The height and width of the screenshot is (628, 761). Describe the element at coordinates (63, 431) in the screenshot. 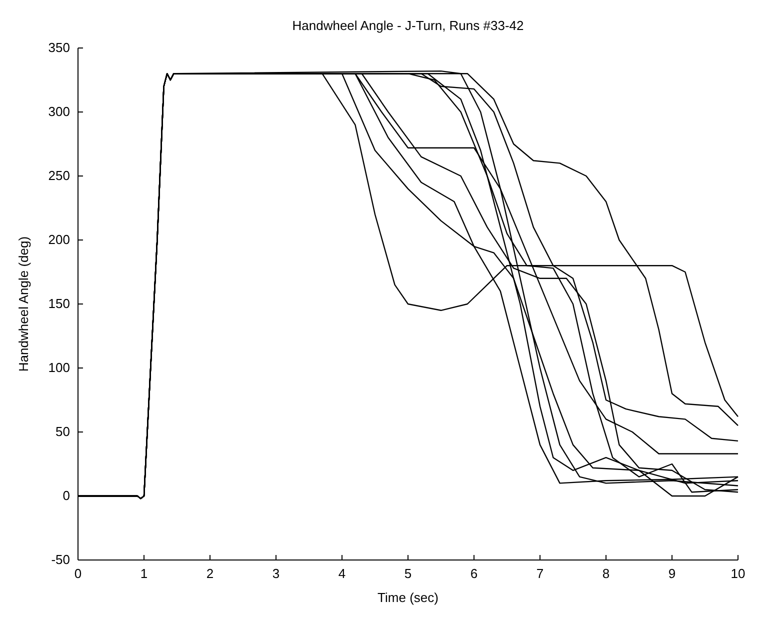

I see `y-tick-label: 50` at that location.